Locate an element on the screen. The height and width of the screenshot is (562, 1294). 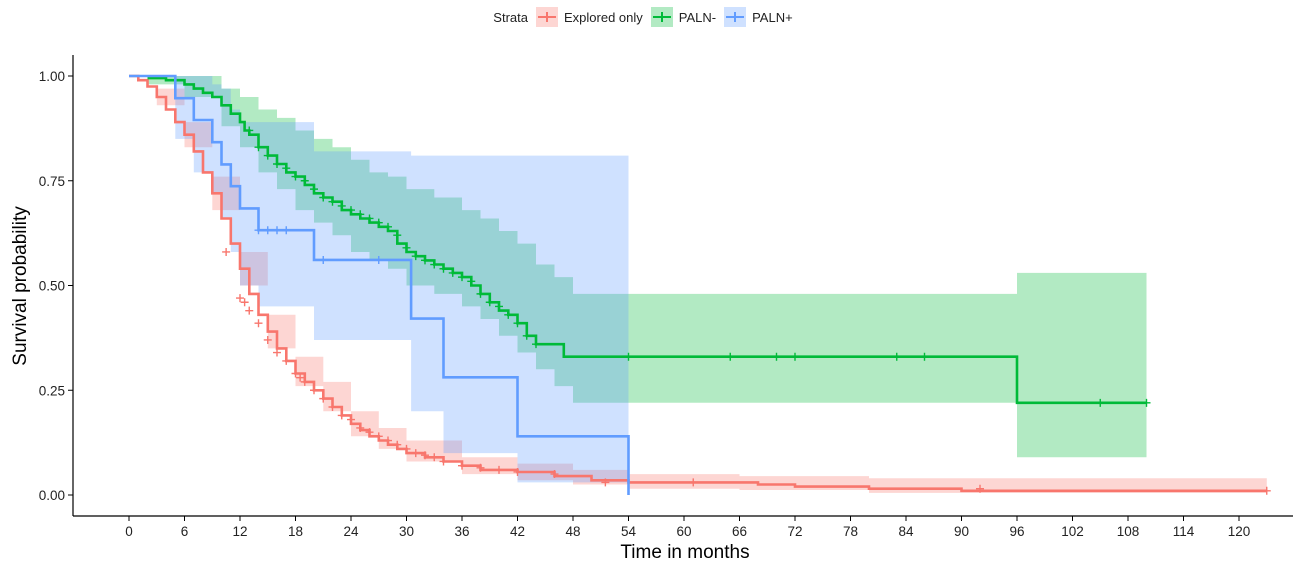
x-tick-label: 18 is located at coordinates (295, 531).